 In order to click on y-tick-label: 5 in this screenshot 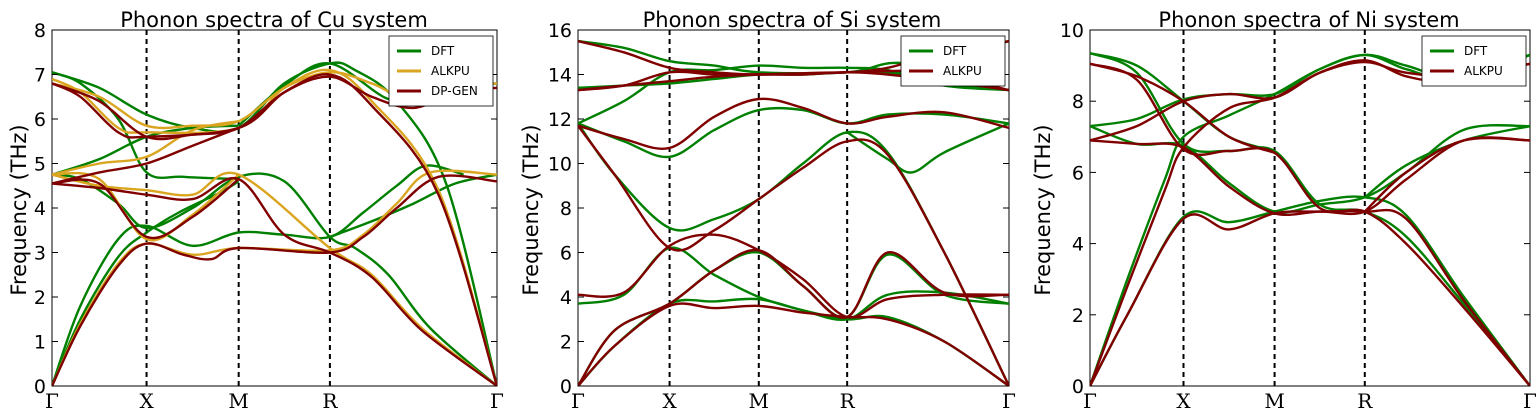, I will do `click(40, 165)`.